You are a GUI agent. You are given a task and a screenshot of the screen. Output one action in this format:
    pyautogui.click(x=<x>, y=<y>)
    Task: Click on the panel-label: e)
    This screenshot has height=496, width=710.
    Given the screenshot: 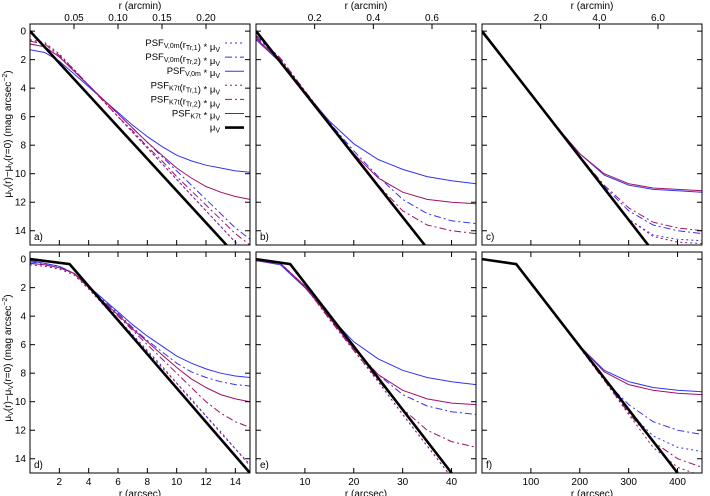 What is the action you would take?
    pyautogui.click(x=264, y=465)
    